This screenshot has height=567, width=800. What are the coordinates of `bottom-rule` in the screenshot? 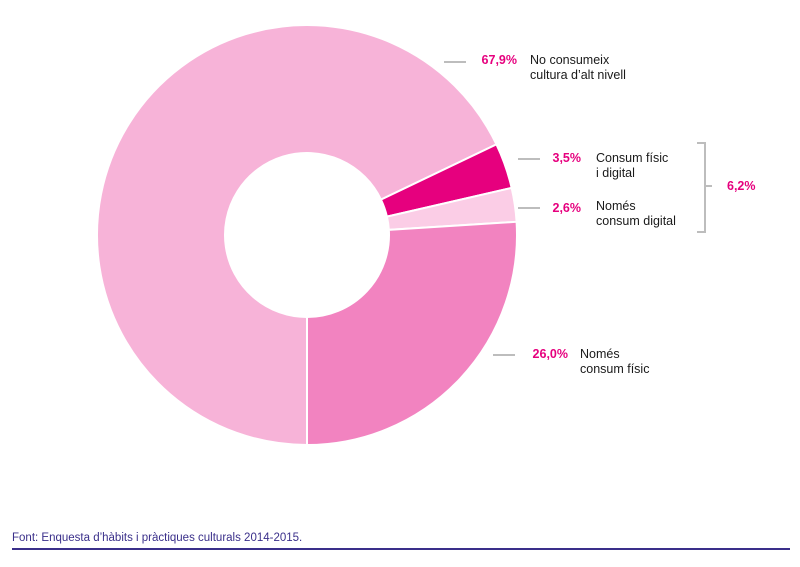 It's located at (401, 549).